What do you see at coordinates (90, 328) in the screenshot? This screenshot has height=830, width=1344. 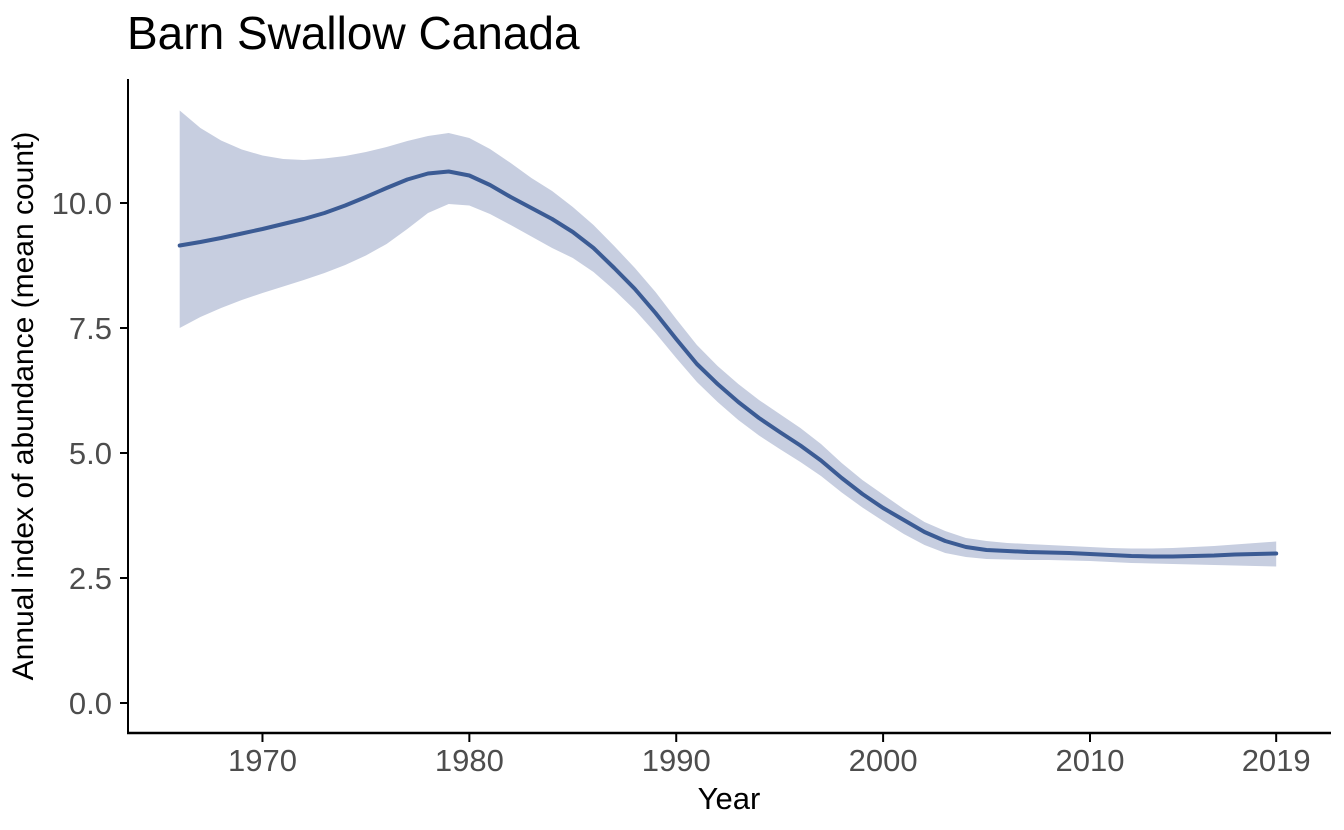 I see `y-tick-label: 7.5` at bounding box center [90, 328].